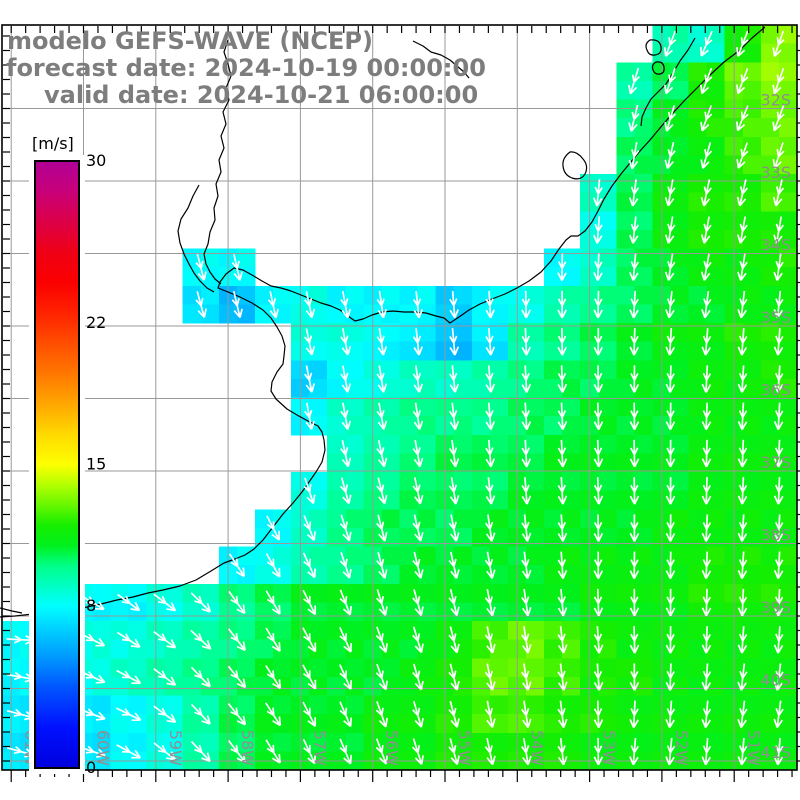 This screenshot has width=800, height=800. Describe the element at coordinates (775, 390) in the screenshot. I see `lat-label: 36S` at that location.